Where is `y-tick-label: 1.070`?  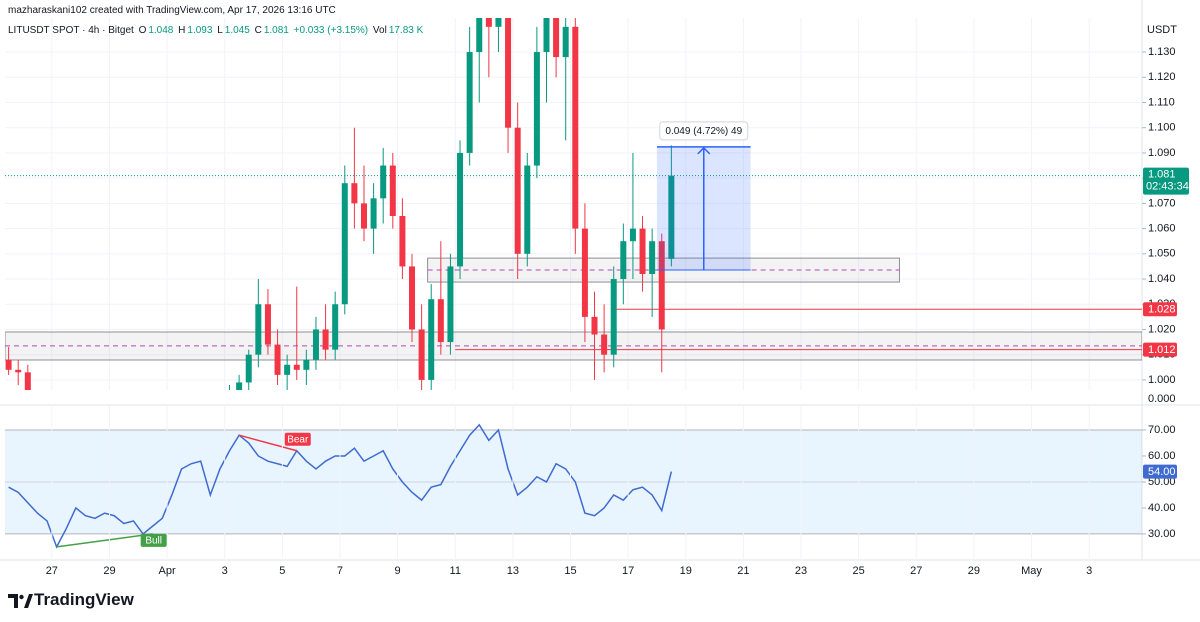
y-tick-label: 1.070 is located at coordinates (1162, 203).